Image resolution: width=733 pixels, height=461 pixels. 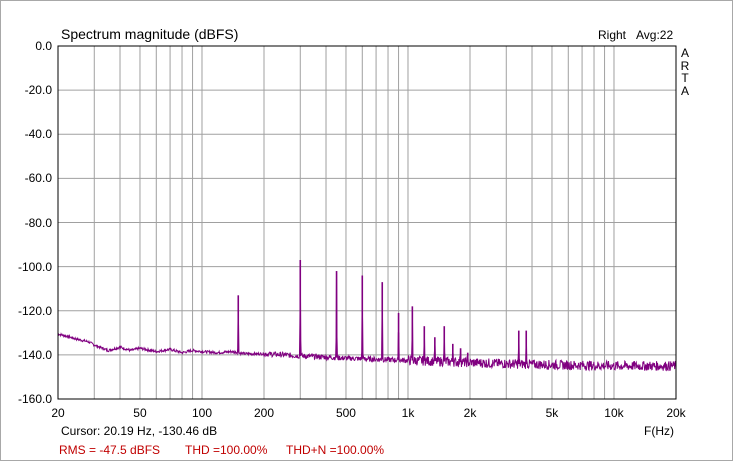 I want to click on x-tick-label: 10k, so click(x=614, y=413).